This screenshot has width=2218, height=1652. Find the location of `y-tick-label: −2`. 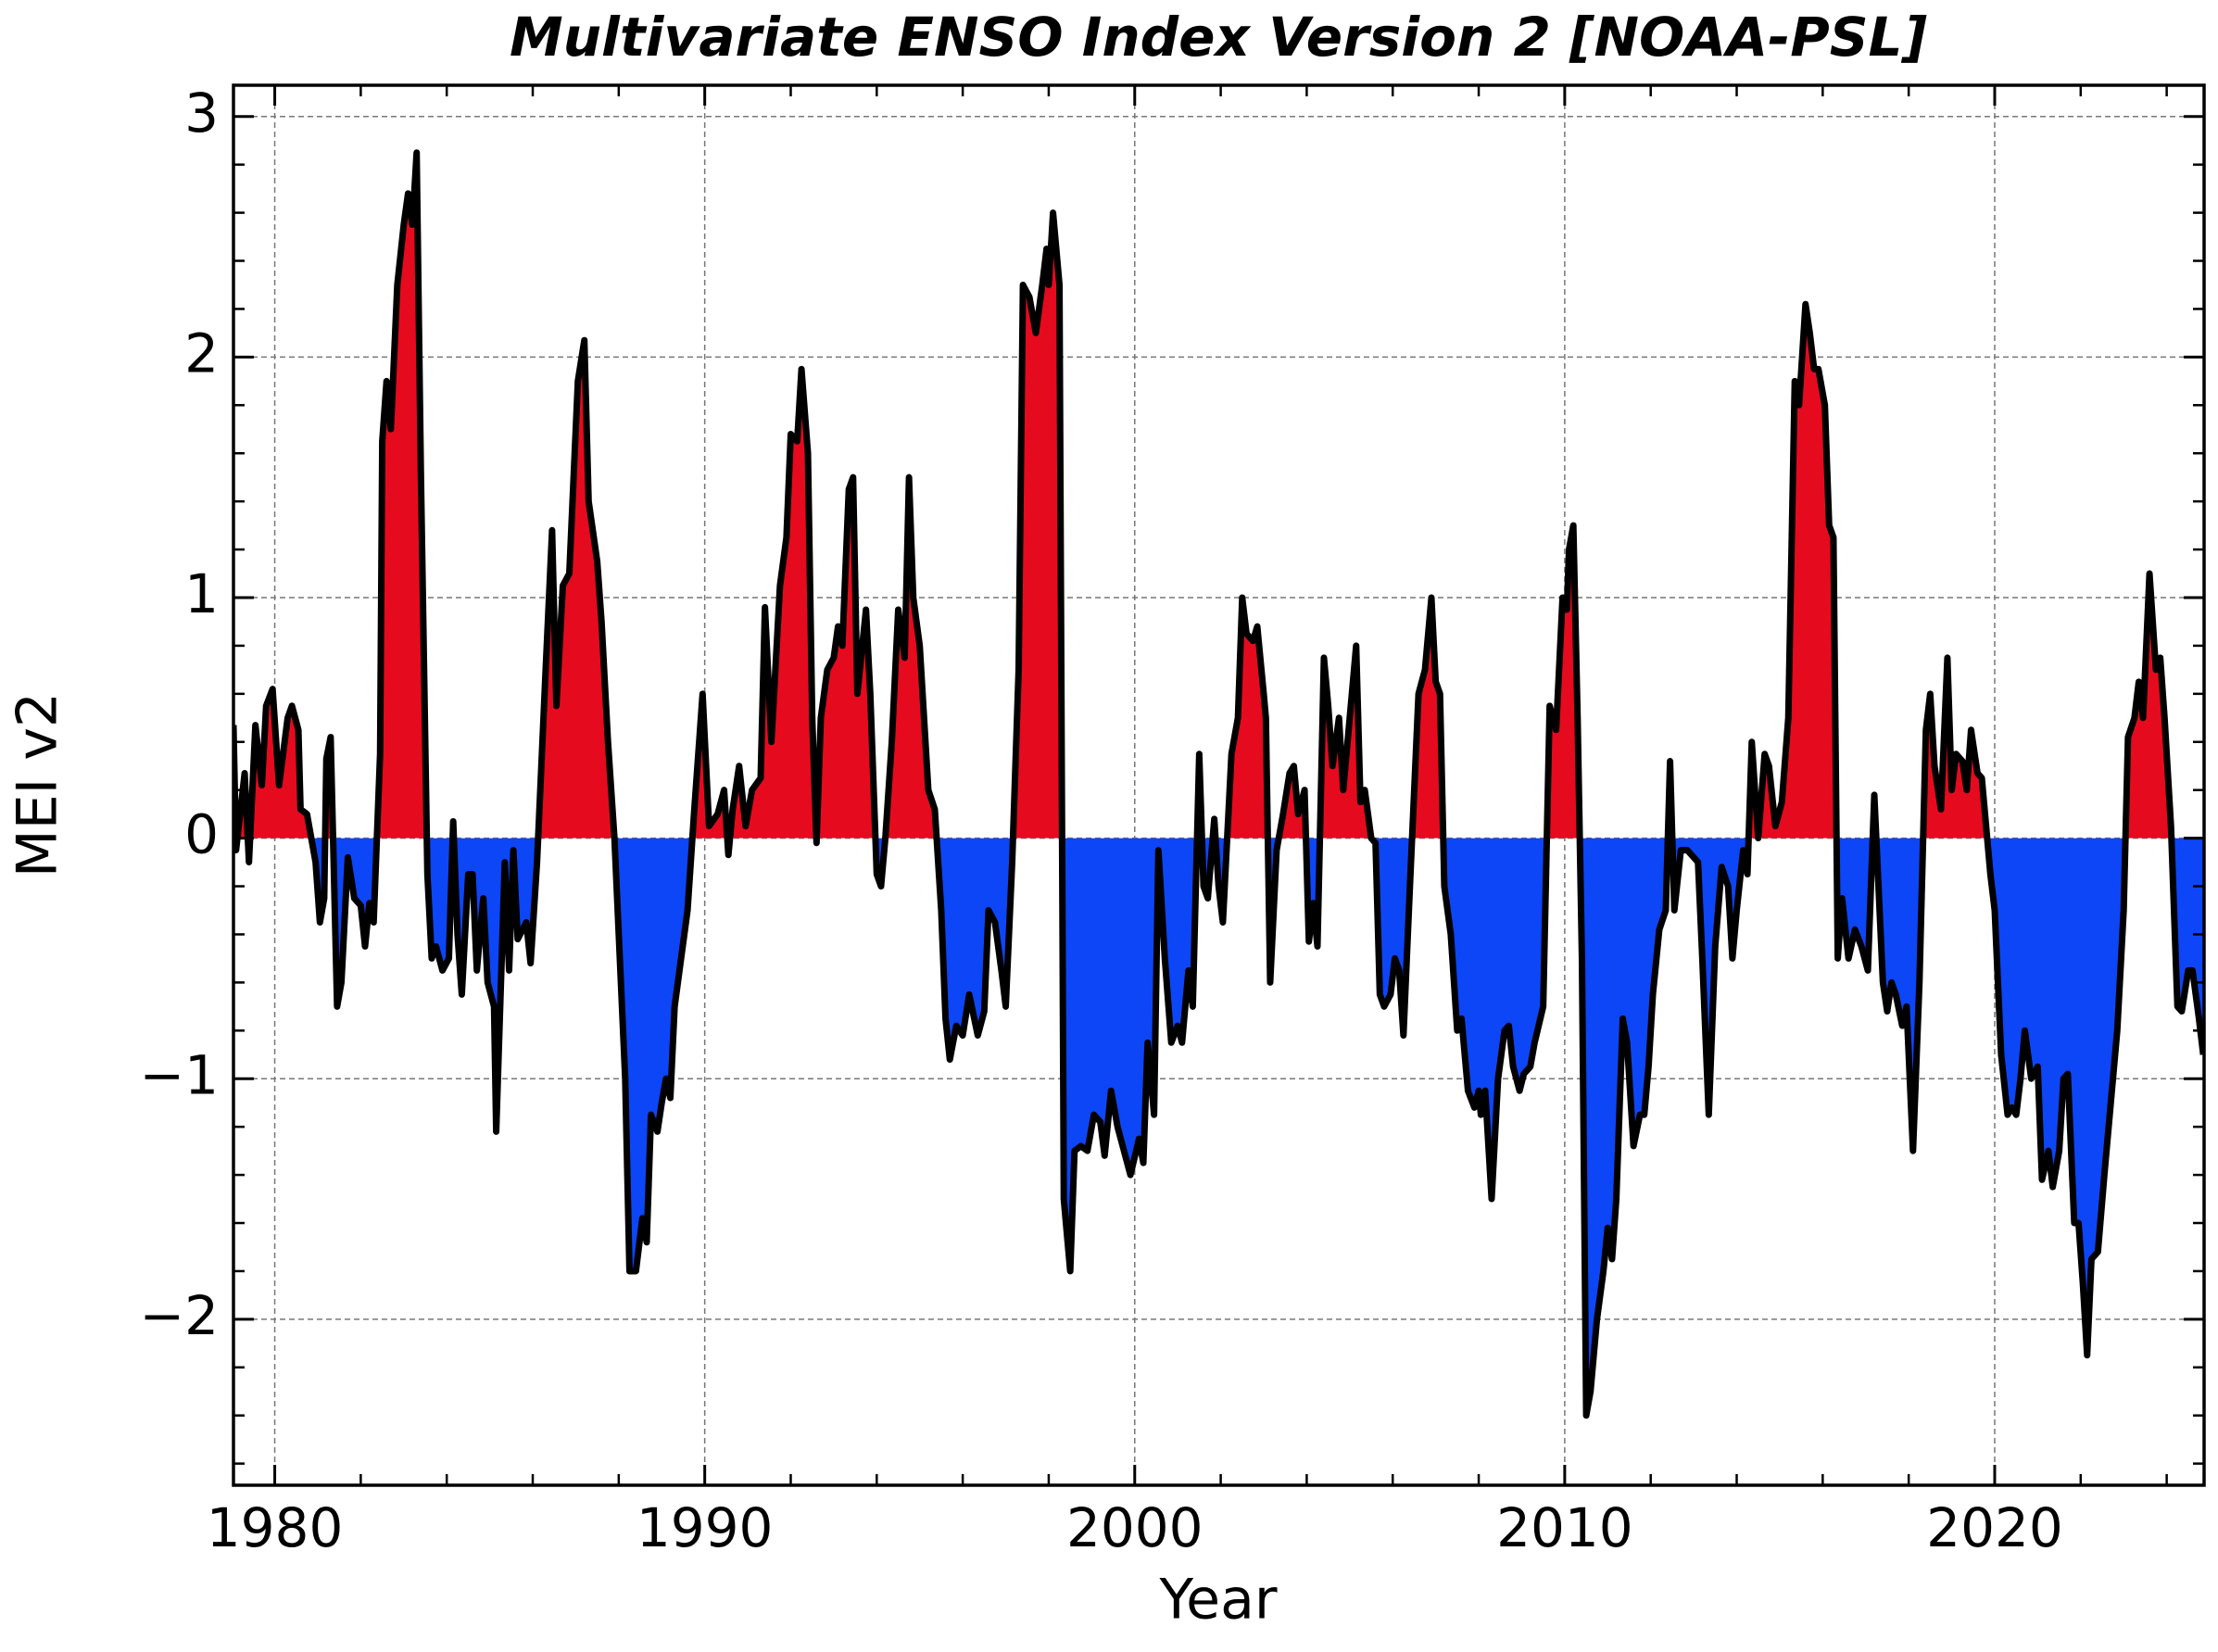

y-tick-label: −2 is located at coordinates (180, 1316).